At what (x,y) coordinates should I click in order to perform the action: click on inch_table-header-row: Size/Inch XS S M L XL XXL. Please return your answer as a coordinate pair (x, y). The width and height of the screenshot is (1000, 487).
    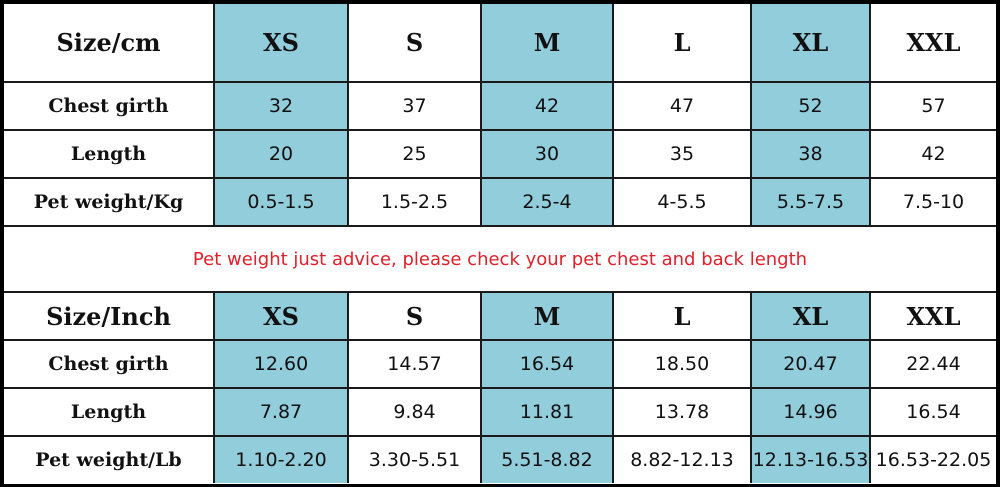
    Looking at the image, I should click on (500, 316).